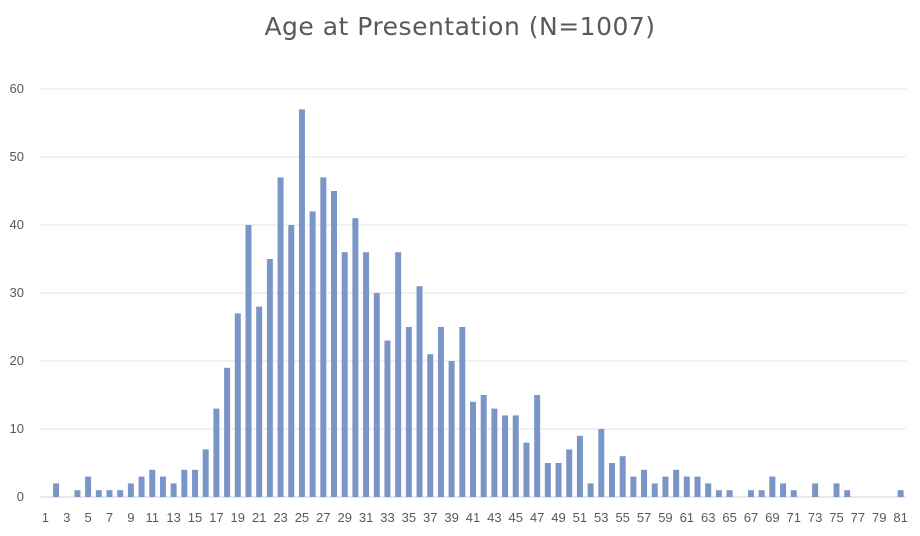  I want to click on x-tick-label: 57, so click(644, 517).